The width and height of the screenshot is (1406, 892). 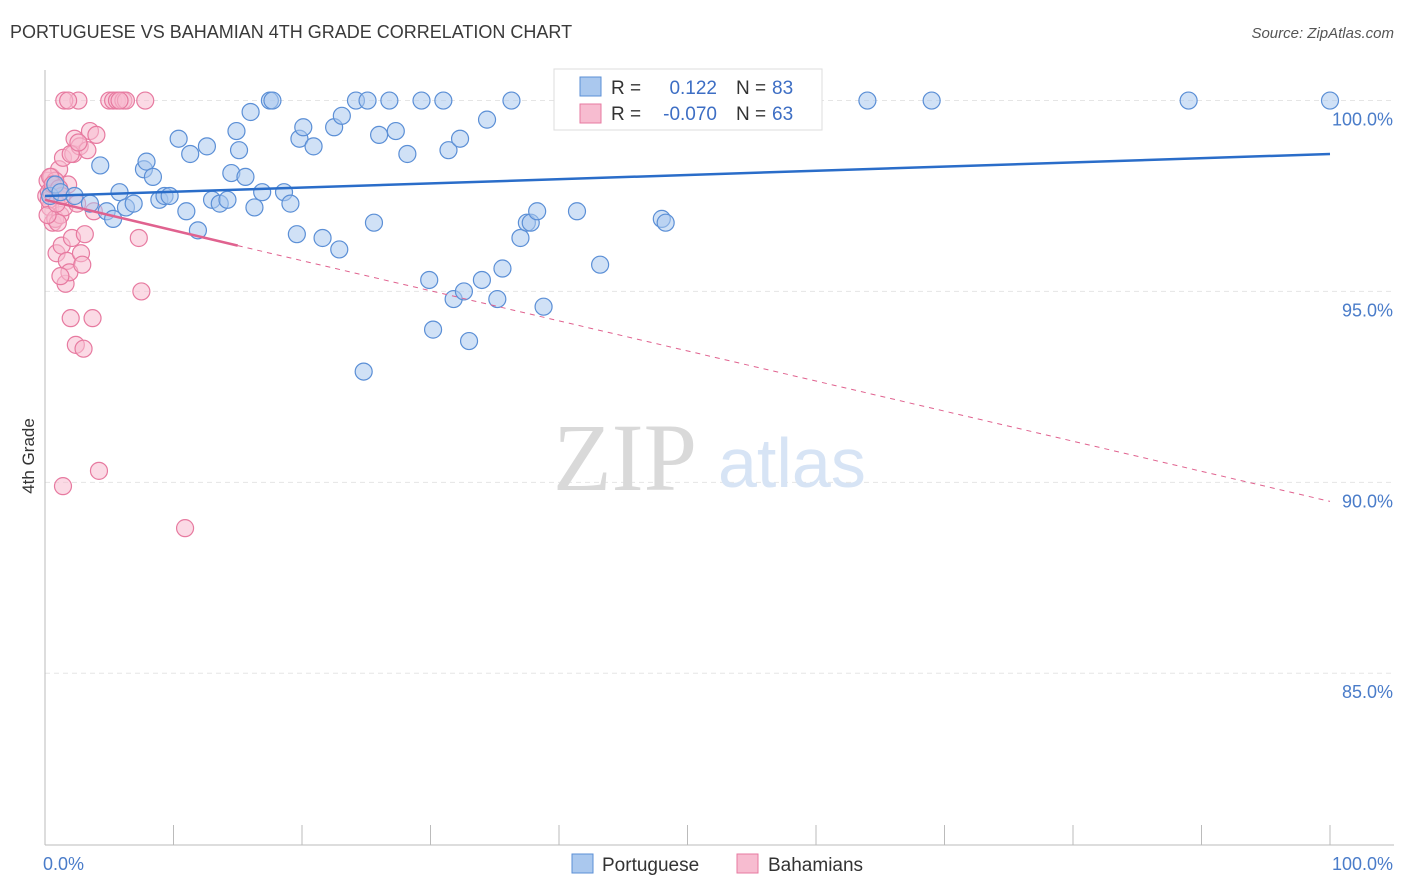 I want to click on legend-n-value-1: 83, so click(x=782, y=88).